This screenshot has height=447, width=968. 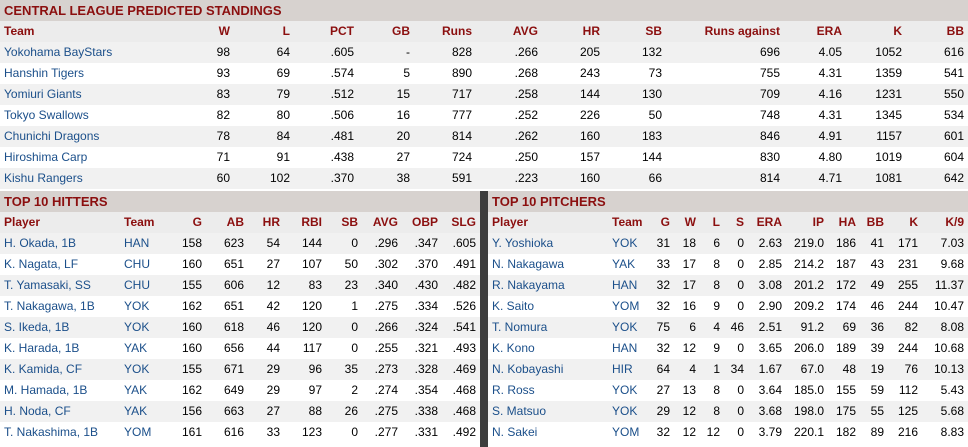 What do you see at coordinates (876, 31) in the screenshot?
I see `standings-header-k: K` at bounding box center [876, 31].